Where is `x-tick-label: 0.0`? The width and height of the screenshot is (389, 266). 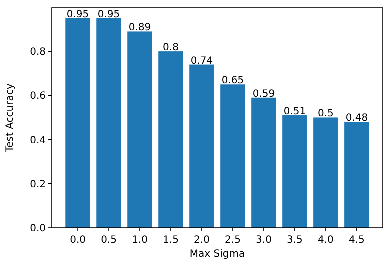 x-tick-label: 0.0 is located at coordinates (78, 240).